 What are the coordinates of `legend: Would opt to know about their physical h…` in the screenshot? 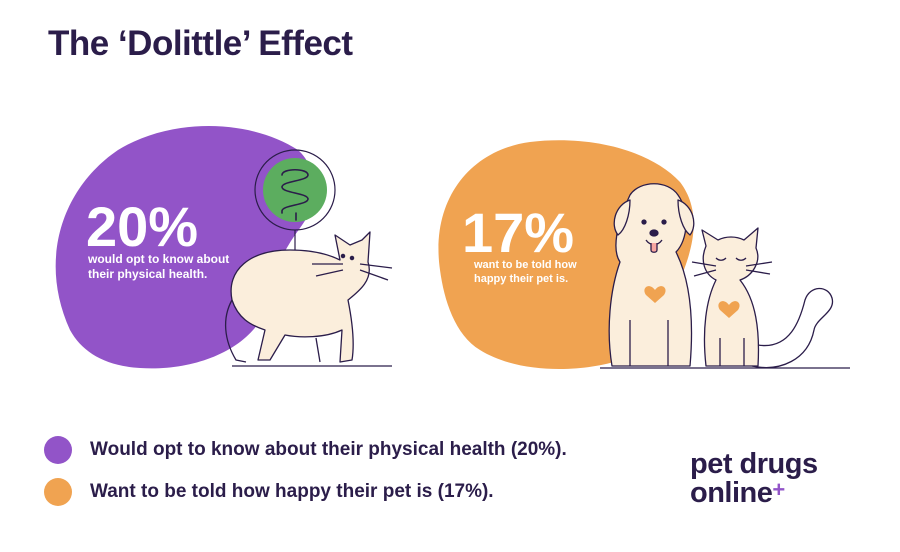 It's located at (305, 478).